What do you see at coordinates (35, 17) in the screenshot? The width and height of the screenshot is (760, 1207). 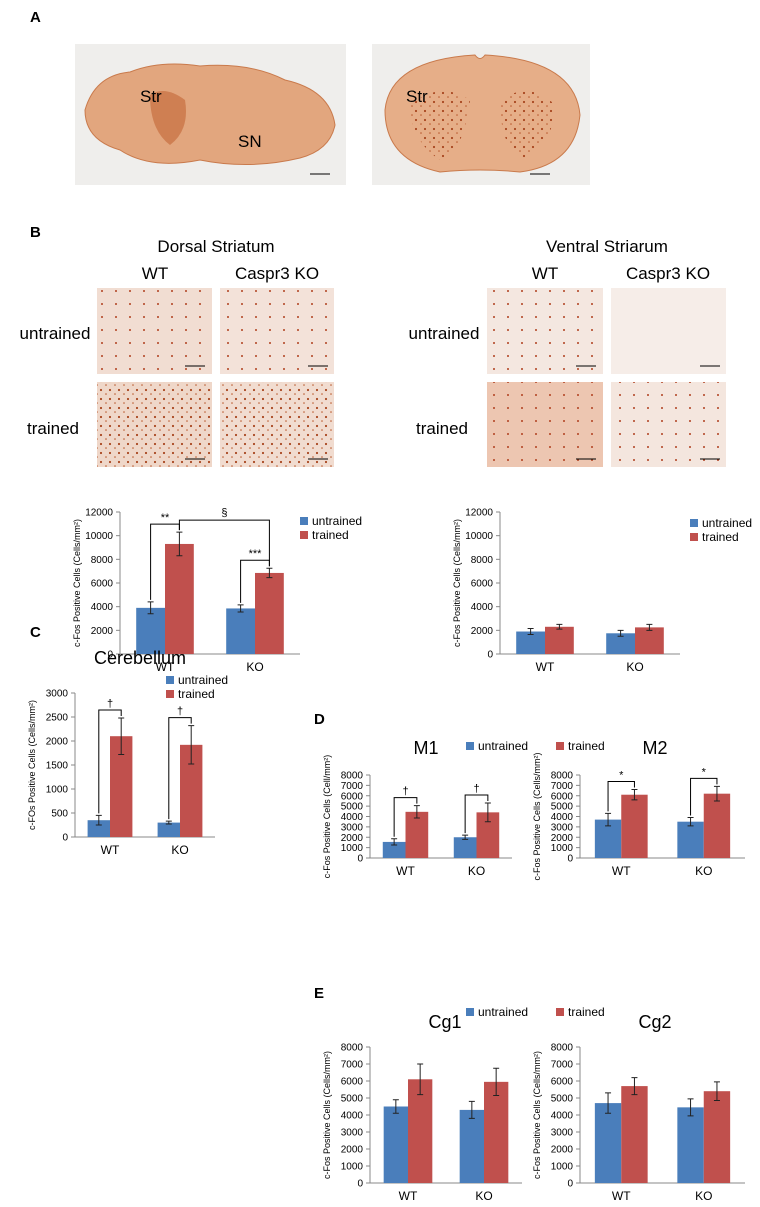 I see `panel-label: A` at bounding box center [35, 17].